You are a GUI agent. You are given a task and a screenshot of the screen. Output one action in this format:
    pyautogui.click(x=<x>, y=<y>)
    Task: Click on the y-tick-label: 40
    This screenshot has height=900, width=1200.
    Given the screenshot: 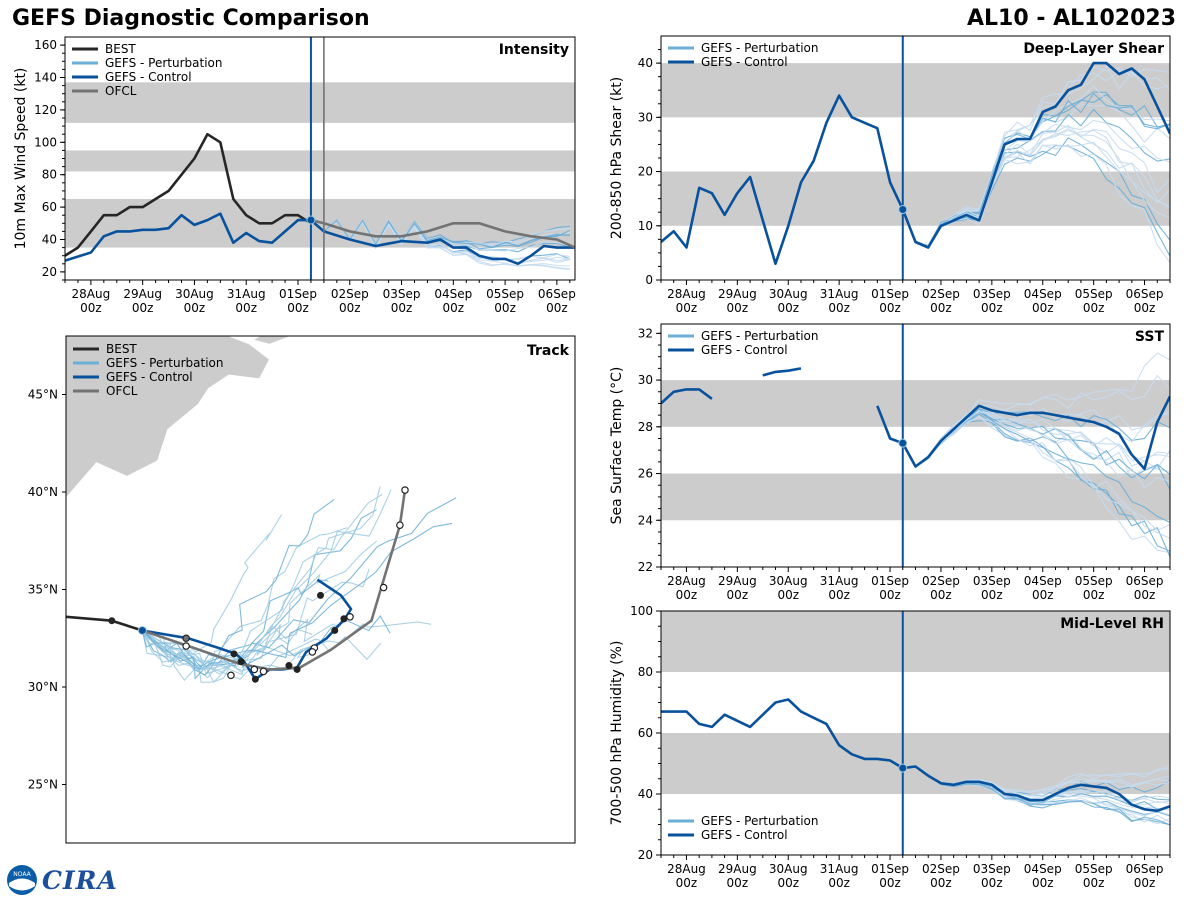 What is the action you would take?
    pyautogui.click(x=645, y=63)
    